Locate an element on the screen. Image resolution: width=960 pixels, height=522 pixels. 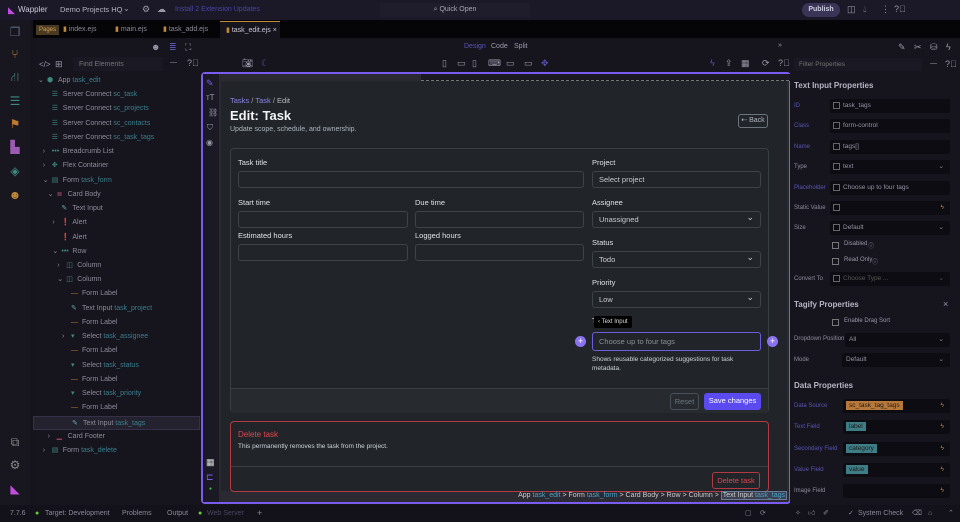
tab-task-edit: ▮ task_edit.ejs × is located at coordinates (250, 29).